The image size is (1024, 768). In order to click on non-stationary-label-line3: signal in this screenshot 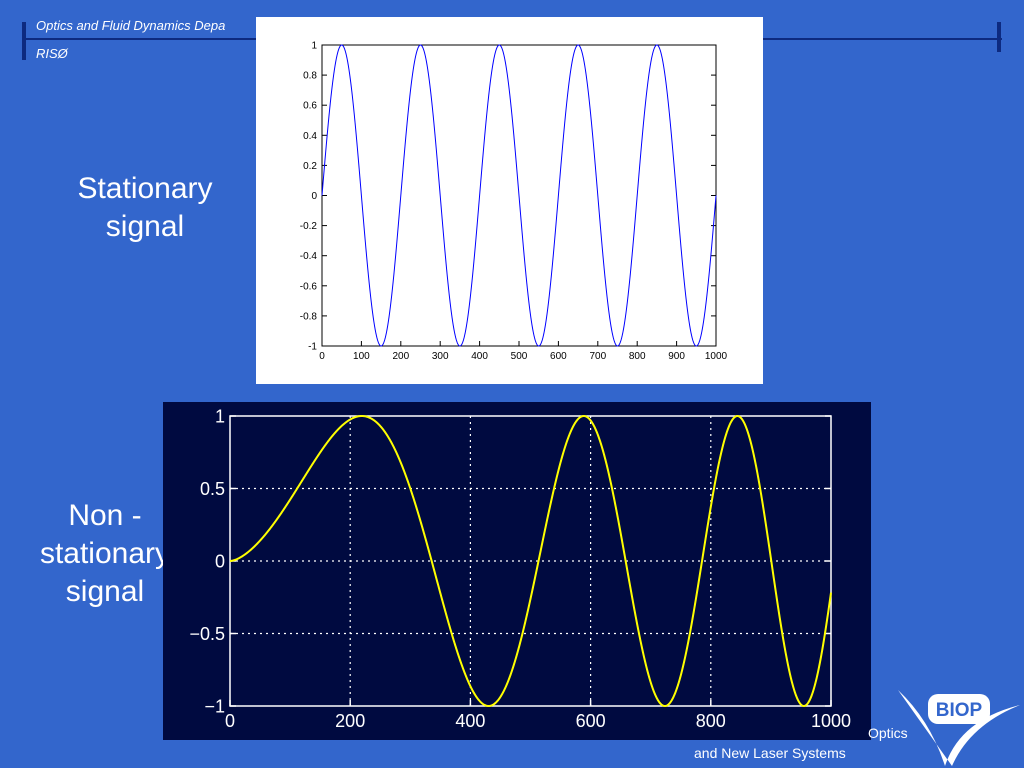, I will do `click(105, 591)`.